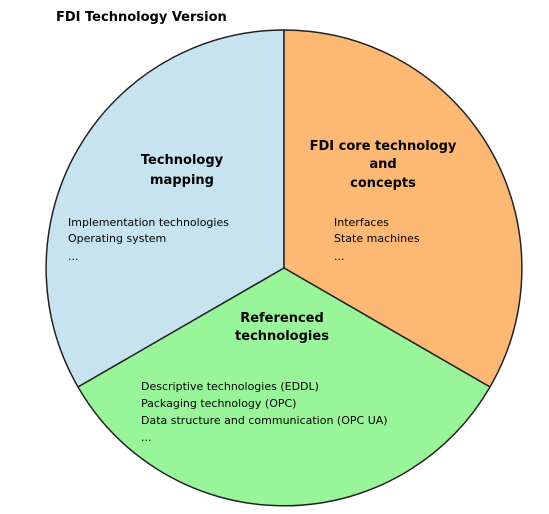 This screenshot has width=549, height=514. What do you see at coordinates (218, 403) in the screenshot?
I see `referenced-technologies-item: Packaging technology (OPC)` at bounding box center [218, 403].